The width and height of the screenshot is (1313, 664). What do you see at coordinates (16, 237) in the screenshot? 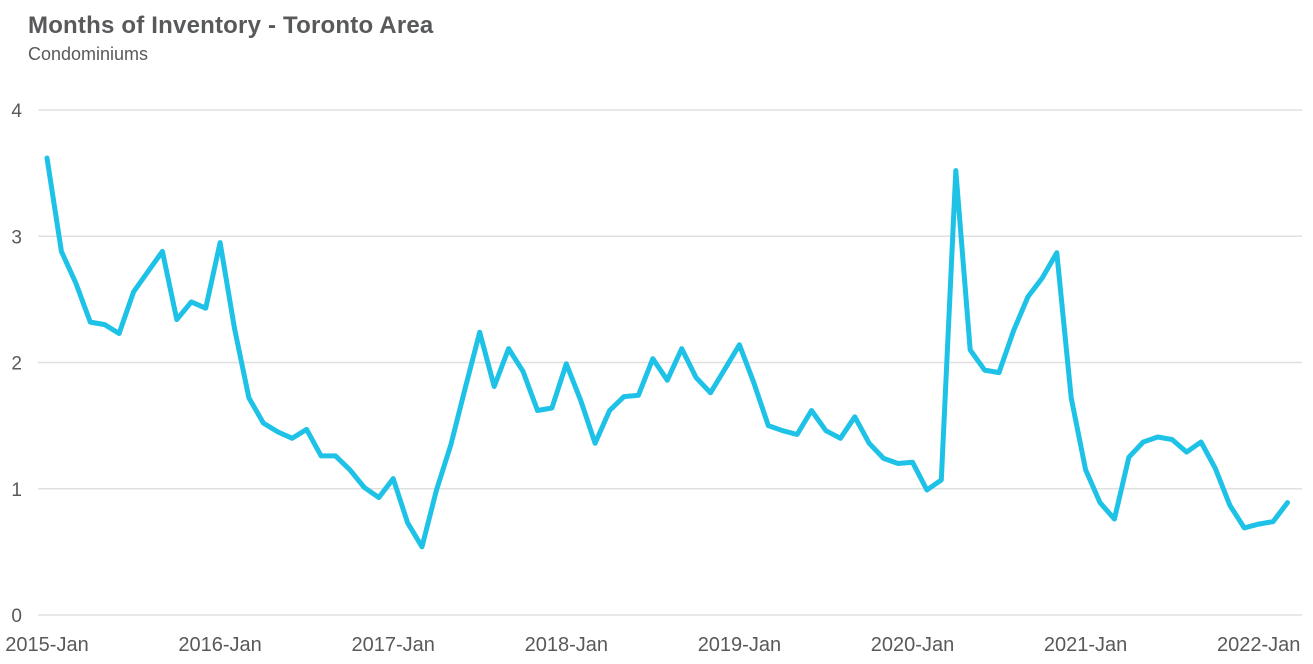
I see `y-axis-tick-label: 3` at bounding box center [16, 237].